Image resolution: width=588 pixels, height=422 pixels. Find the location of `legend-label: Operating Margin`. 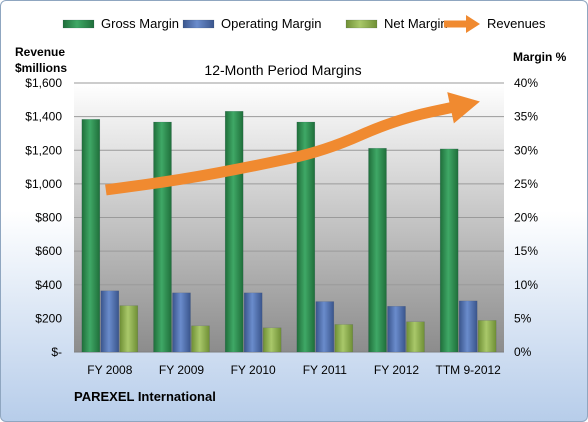

legend-label: Operating Margin is located at coordinates (271, 23).